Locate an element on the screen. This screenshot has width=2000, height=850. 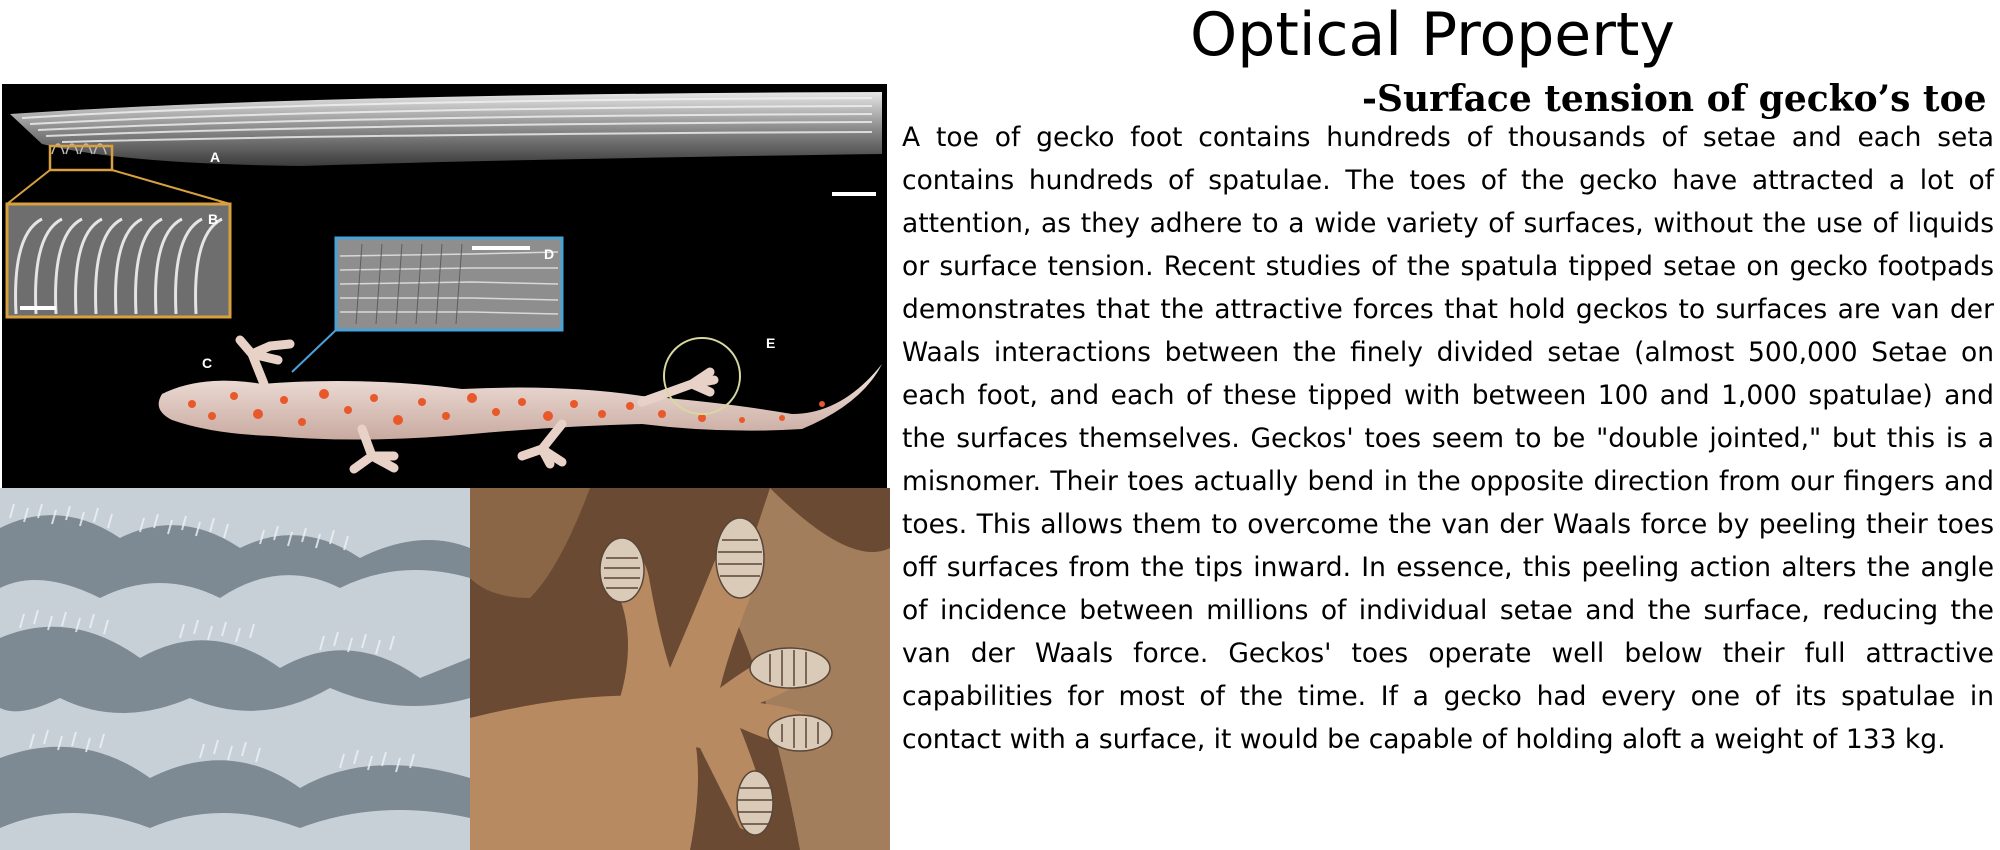
gecko-foot-photo is located at coordinates (680, 669).